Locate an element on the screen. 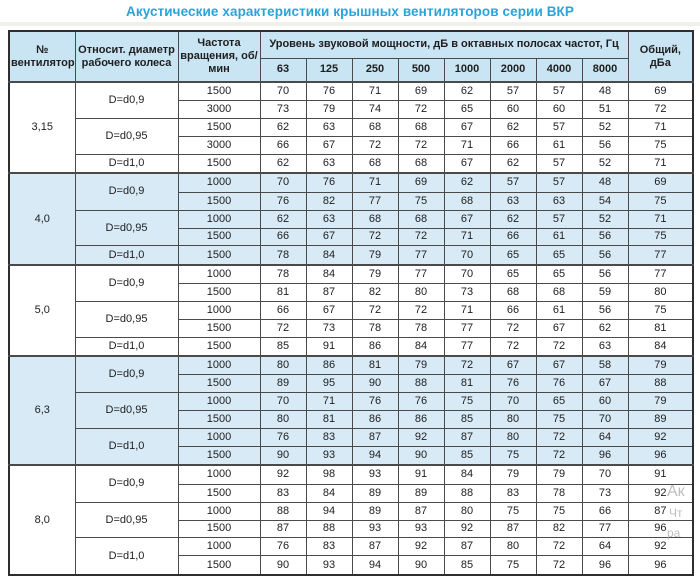 The width and height of the screenshot is (700, 580). level-cell: 76 is located at coordinates (375, 402).